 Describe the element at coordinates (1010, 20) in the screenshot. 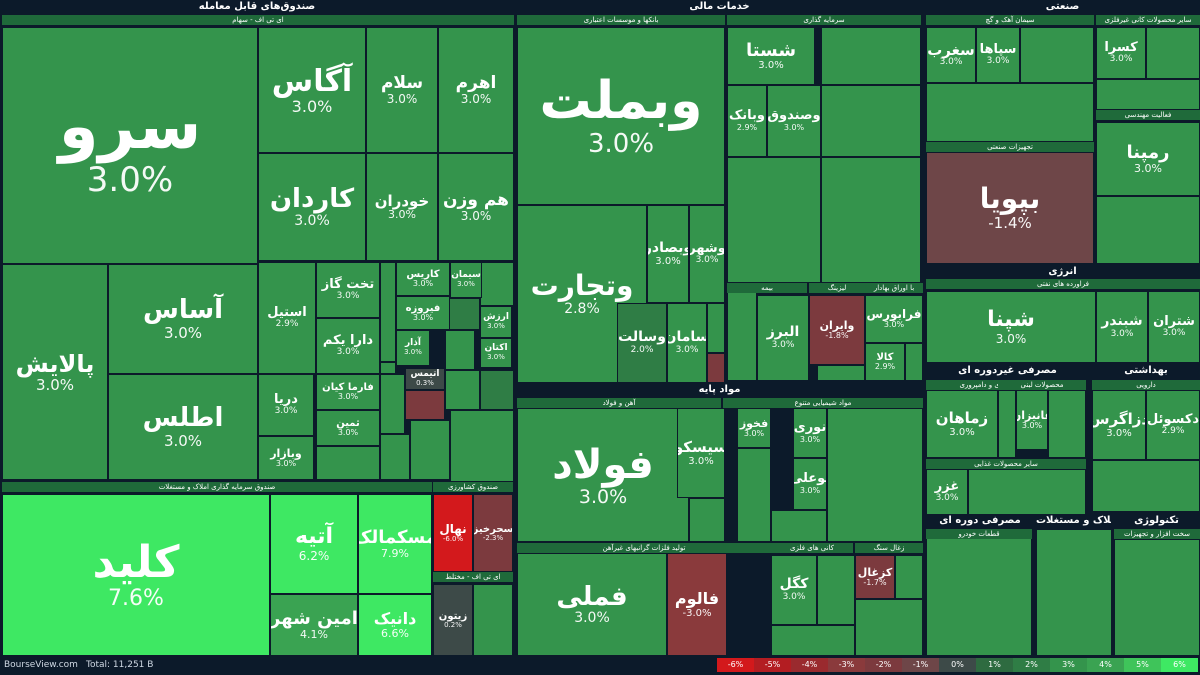

I see `industry-header: سیمان آهک و گچ` at that location.